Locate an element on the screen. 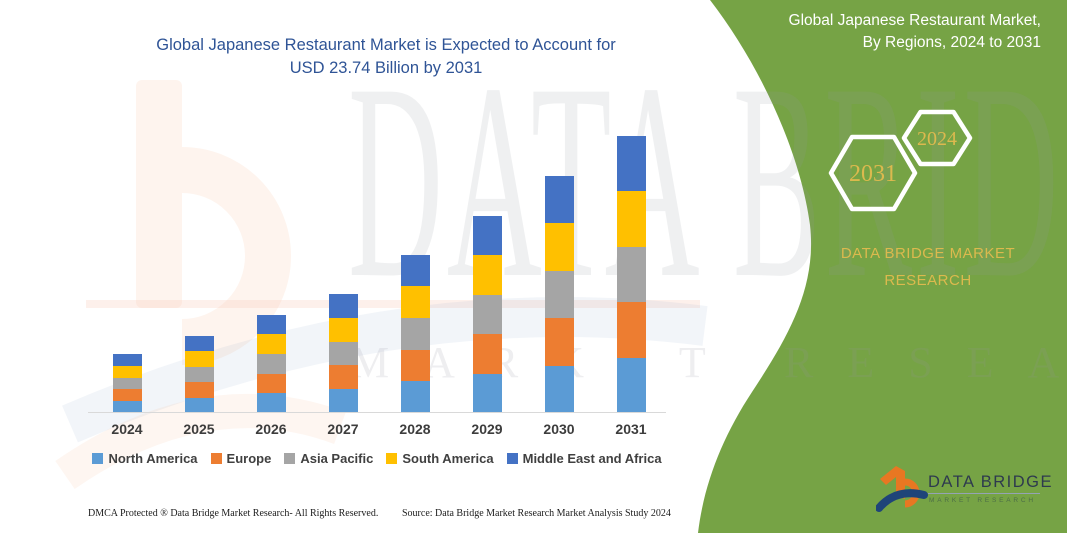 This screenshot has height=533, width=1067. bar-segment-2029-asia-pacific is located at coordinates (487, 314).